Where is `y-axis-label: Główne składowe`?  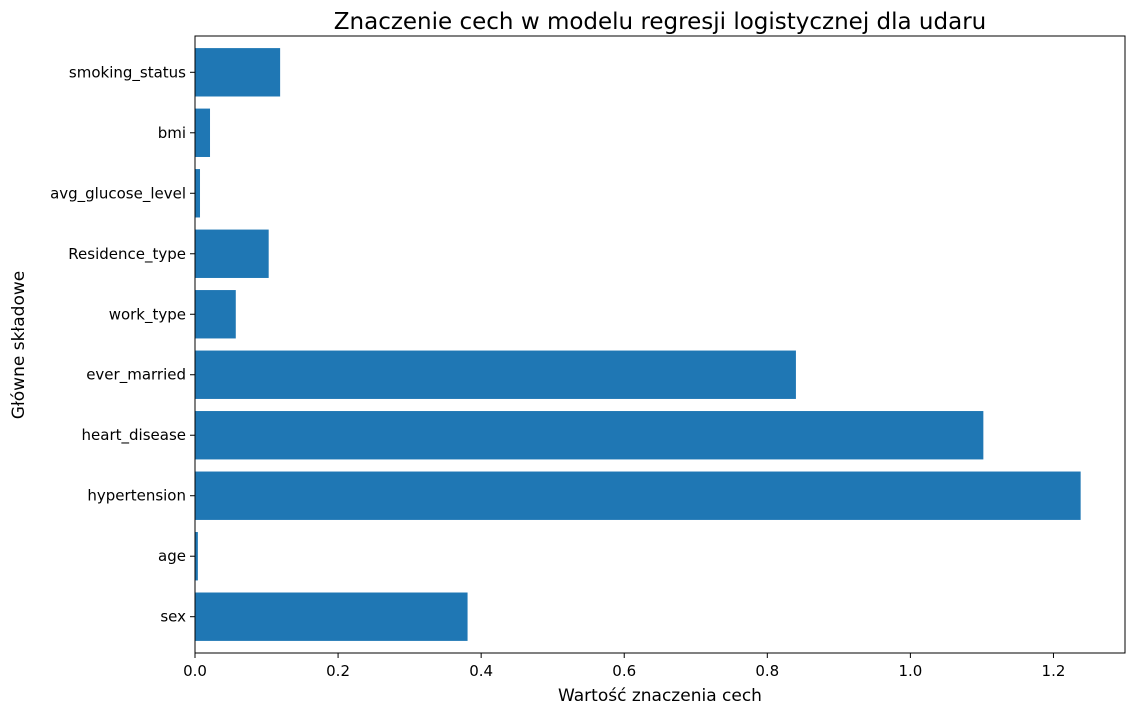 y-axis-label: Główne składowe is located at coordinates (19, 345).